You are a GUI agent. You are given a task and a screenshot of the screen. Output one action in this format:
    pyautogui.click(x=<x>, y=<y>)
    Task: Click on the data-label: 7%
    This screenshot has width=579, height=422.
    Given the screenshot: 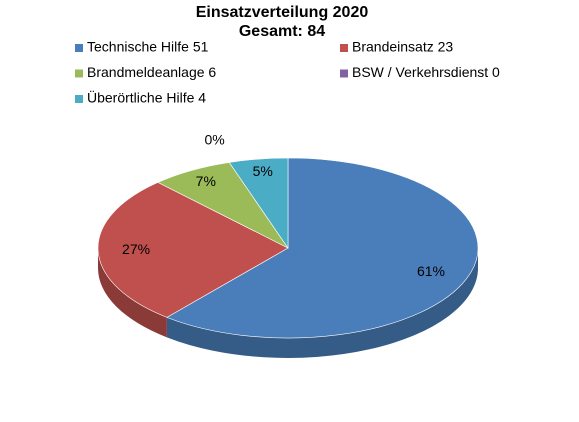 What is the action you would take?
    pyautogui.click(x=206, y=181)
    